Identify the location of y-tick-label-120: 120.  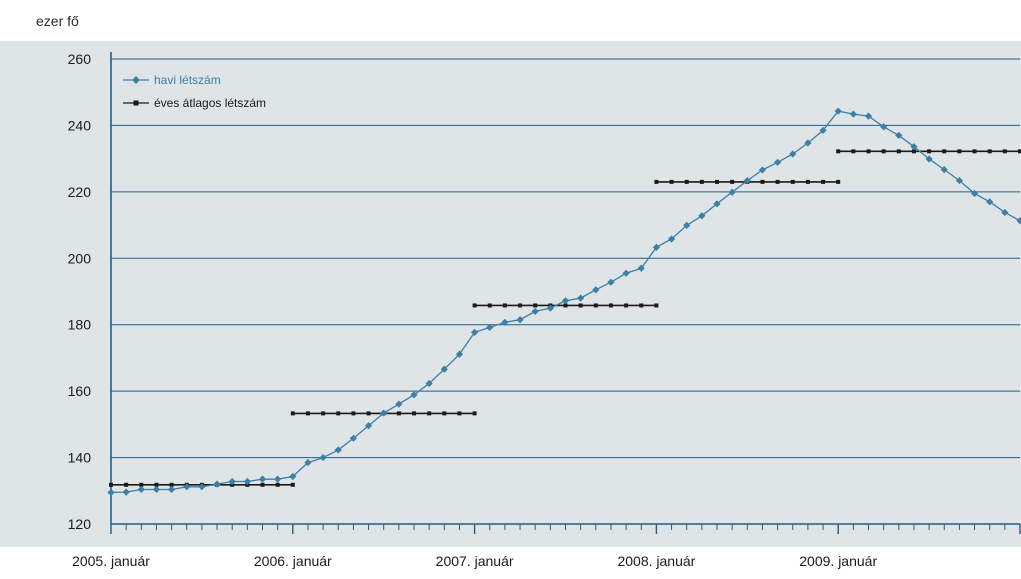
(80, 524).